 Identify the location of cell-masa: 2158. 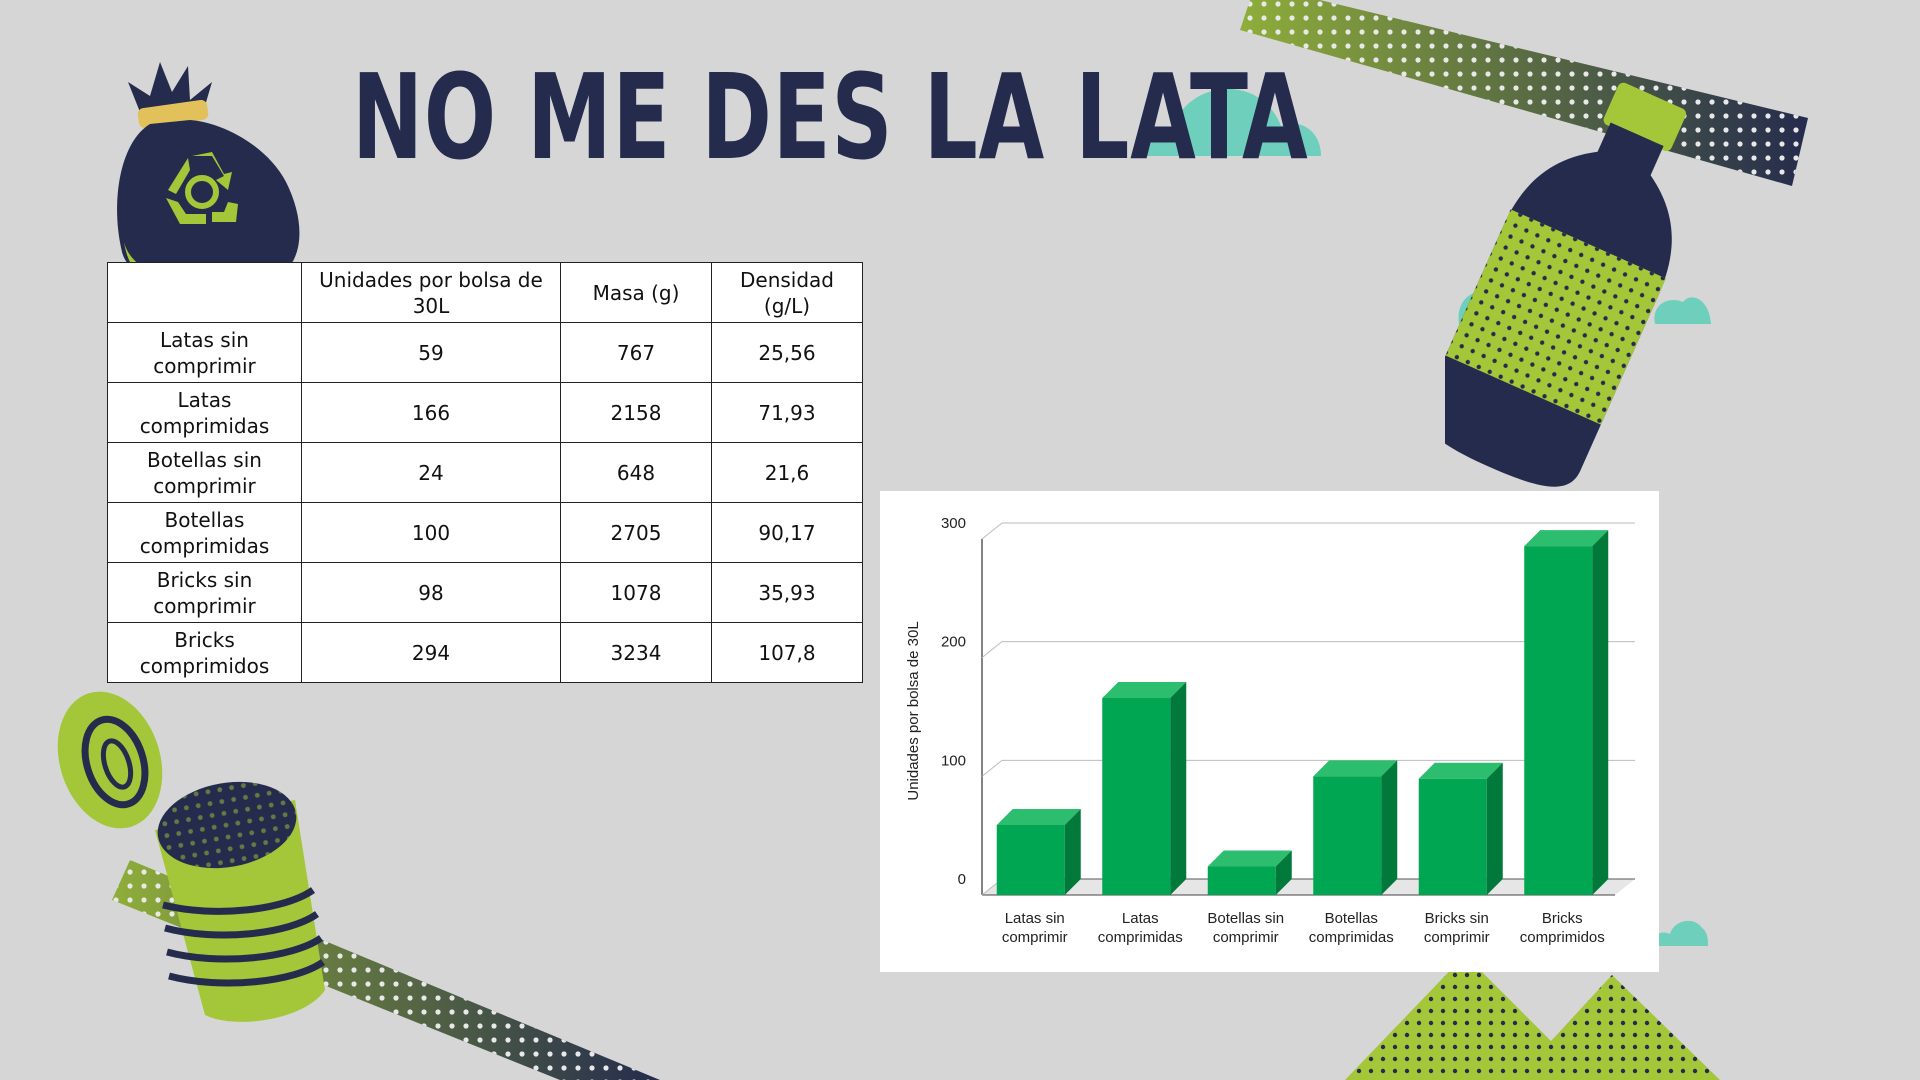
(636, 412).